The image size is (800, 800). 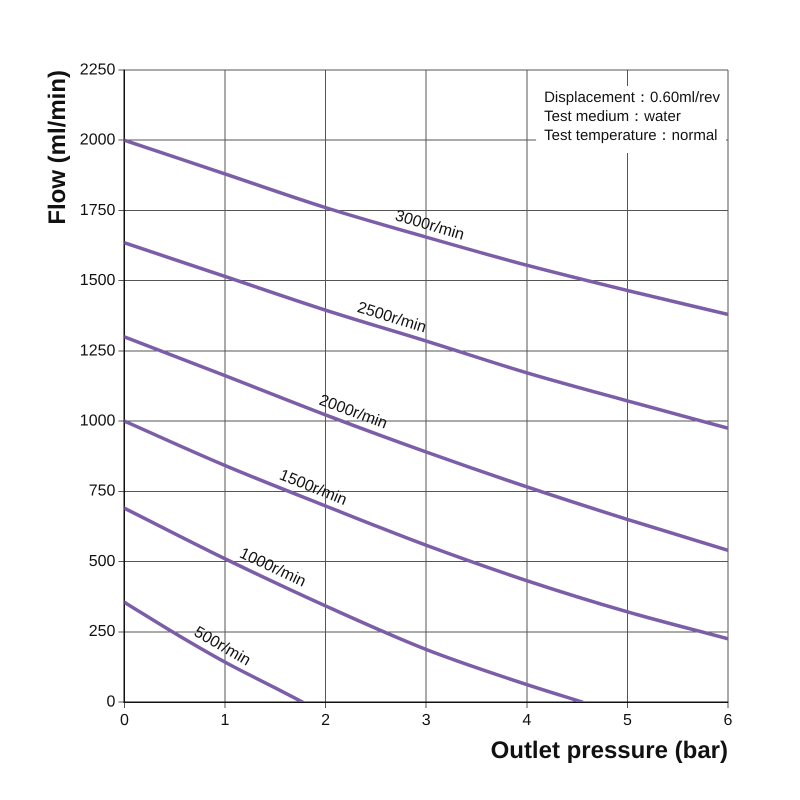 I want to click on x-tick-label: 4, so click(x=527, y=721).